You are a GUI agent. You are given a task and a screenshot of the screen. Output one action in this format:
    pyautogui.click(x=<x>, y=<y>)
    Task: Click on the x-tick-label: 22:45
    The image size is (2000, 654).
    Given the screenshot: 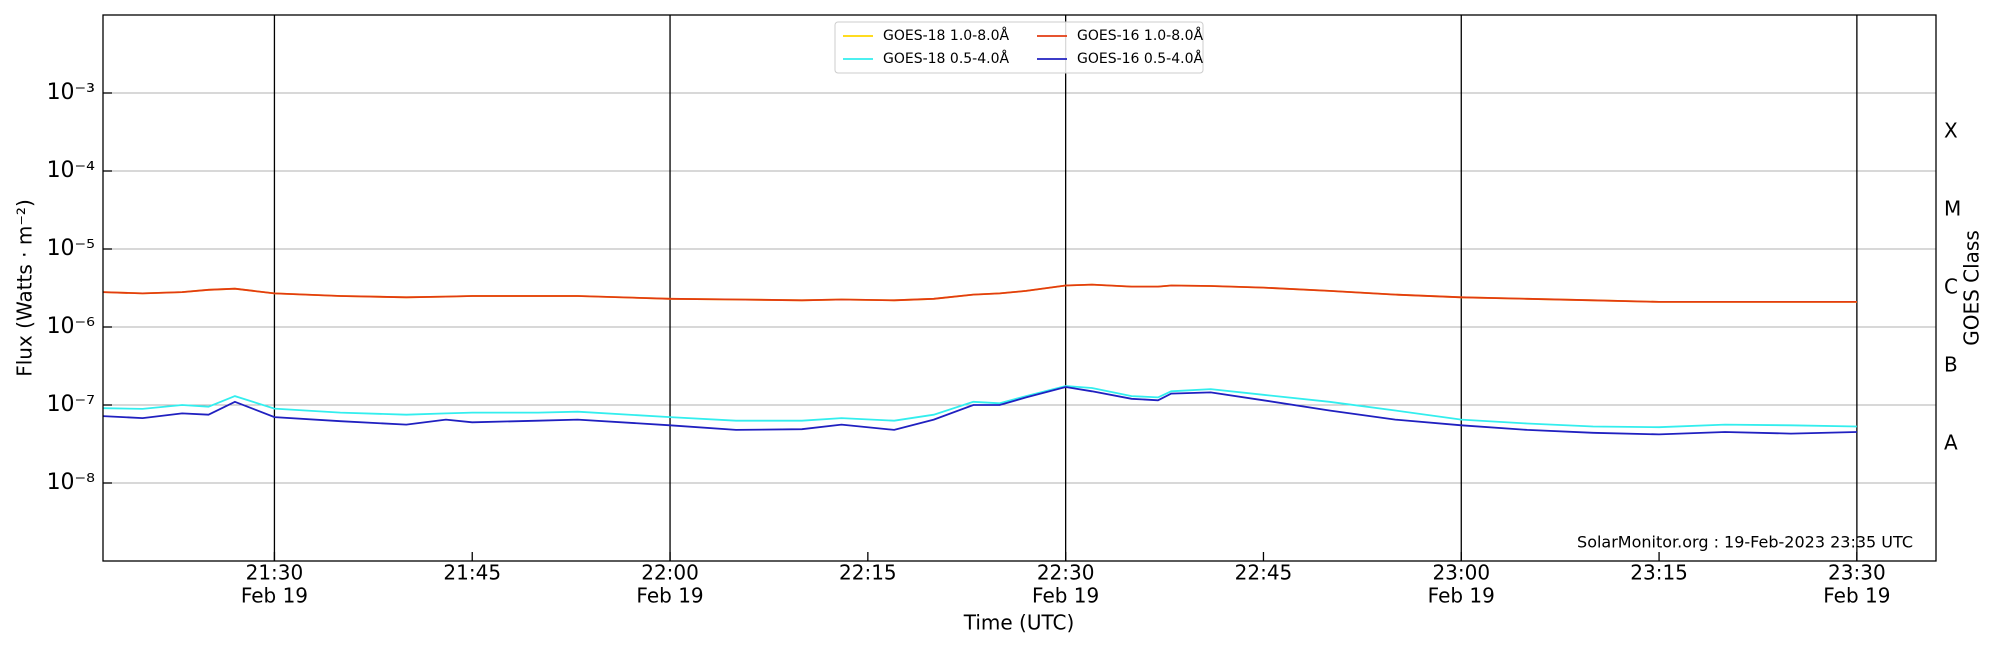 What is the action you would take?
    pyautogui.click(x=1264, y=573)
    